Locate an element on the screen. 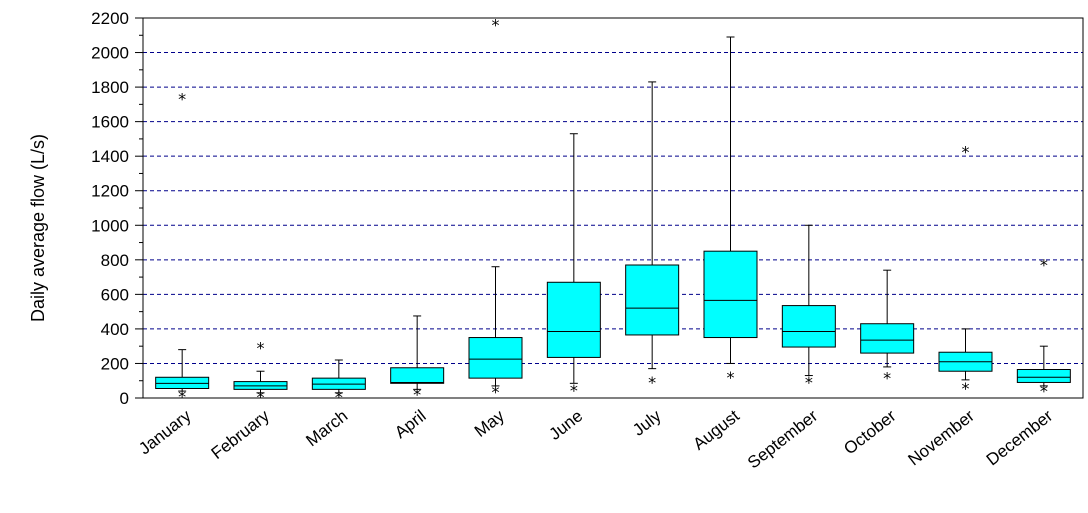 This screenshot has width=1088, height=513. box-november: ** is located at coordinates (965, 270).